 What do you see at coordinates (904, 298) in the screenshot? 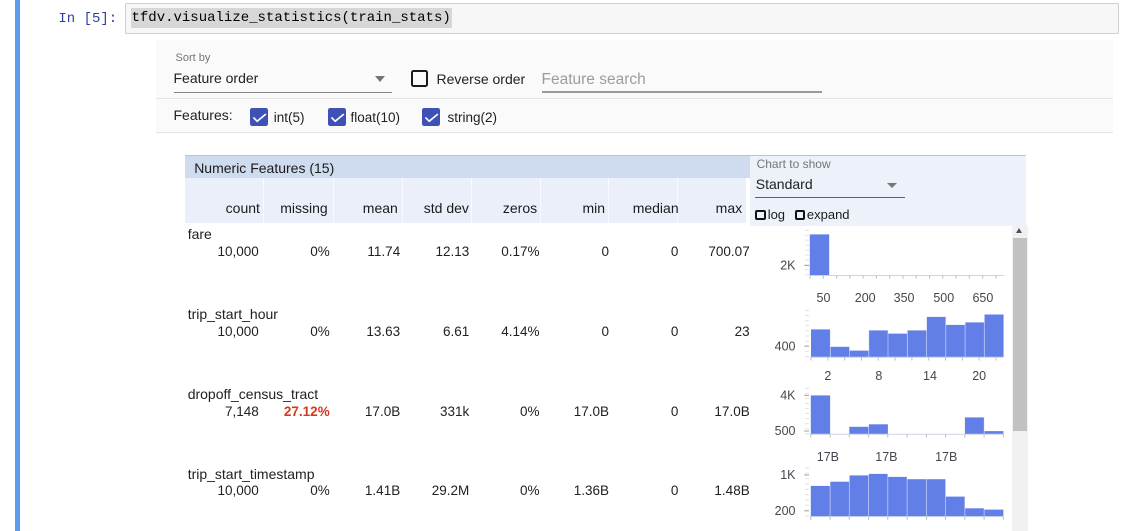
I see `svg-text: 350` at bounding box center [904, 298].